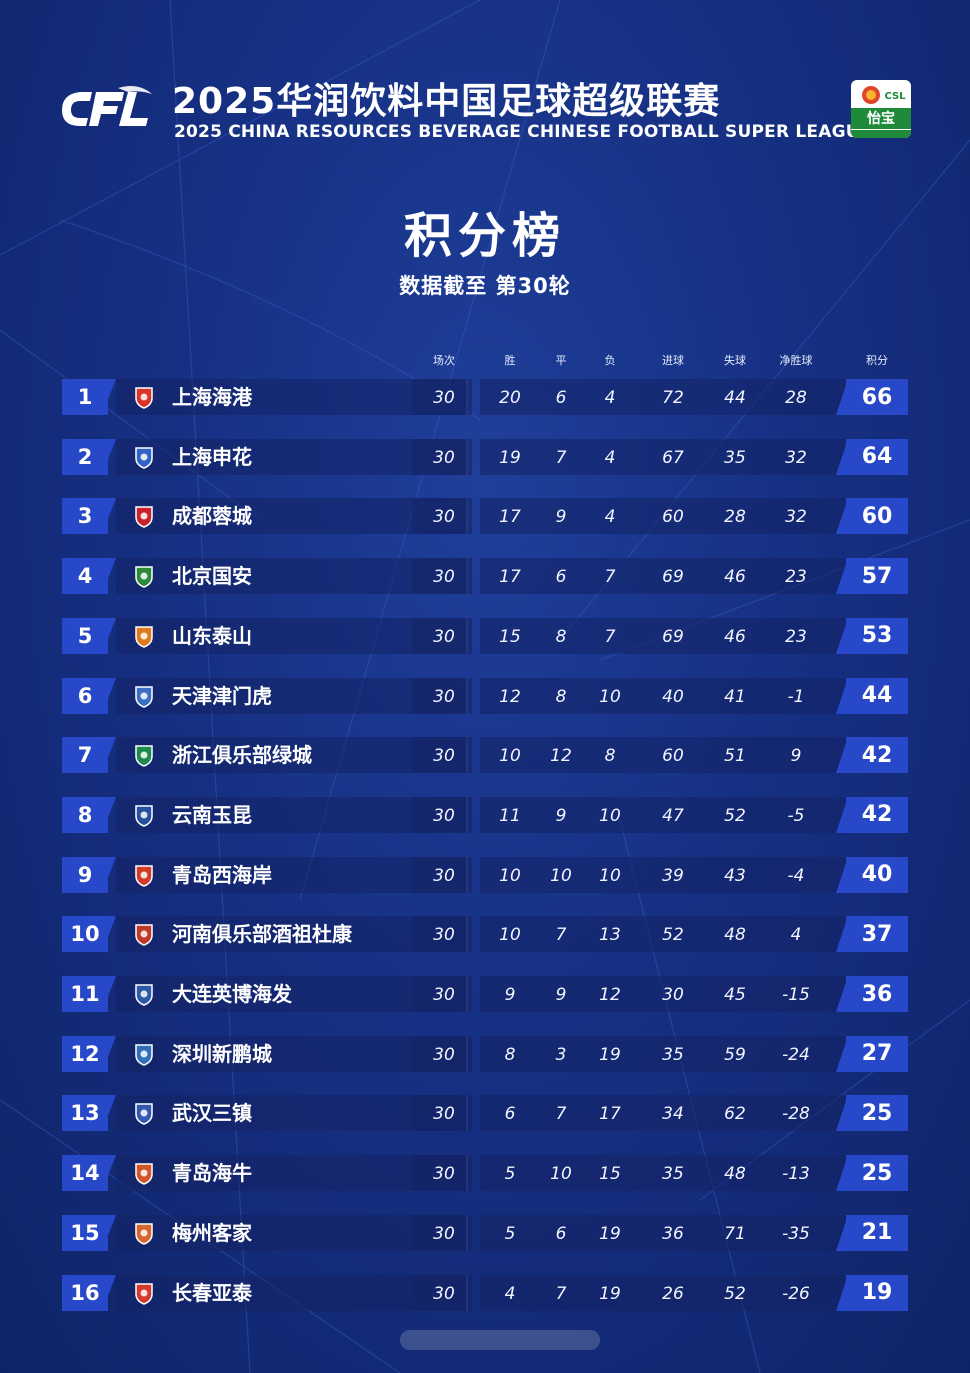 This screenshot has width=970, height=1373. What do you see at coordinates (735, 457) in the screenshot?
I see `stat-ga: 35` at bounding box center [735, 457].